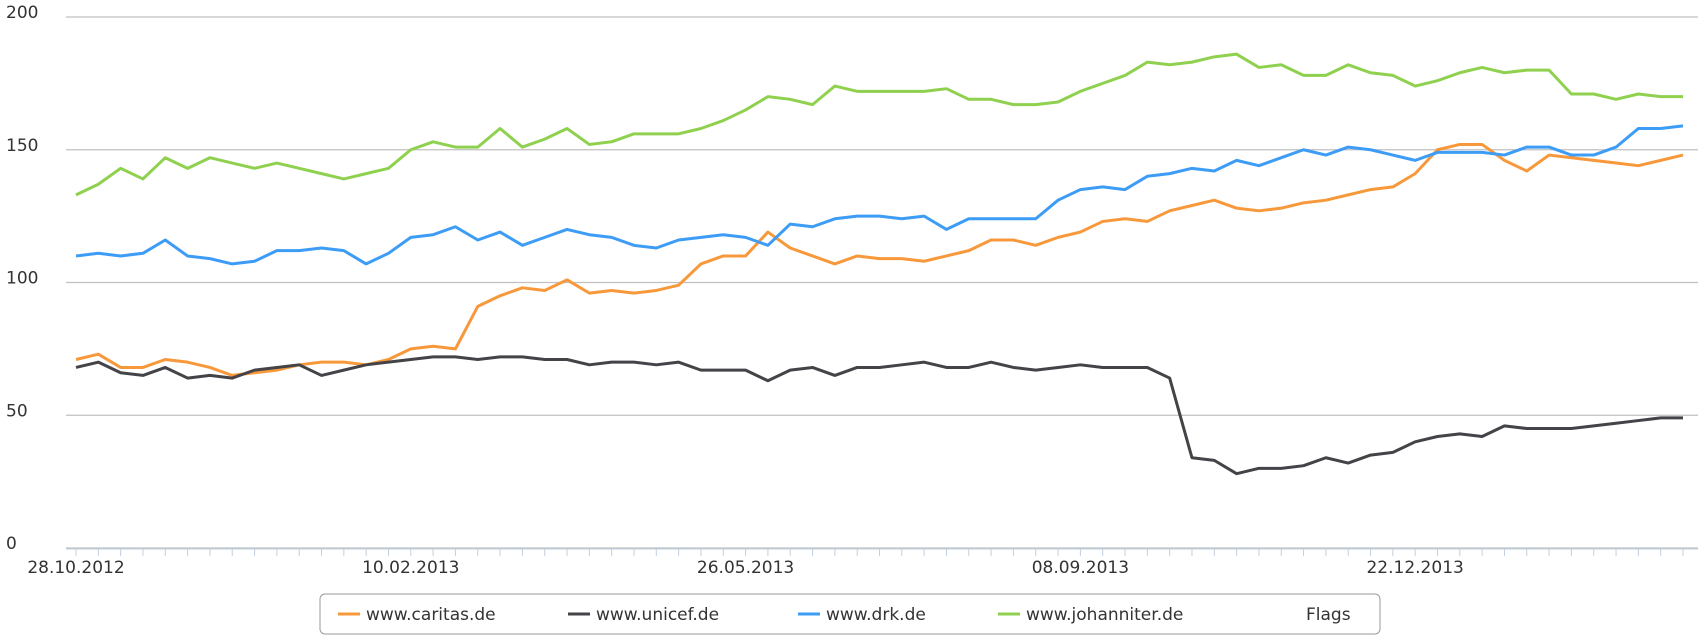 This screenshot has width=1708, height=640. Describe the element at coordinates (1328, 615) in the screenshot. I see `legend-flags: Flags` at that location.